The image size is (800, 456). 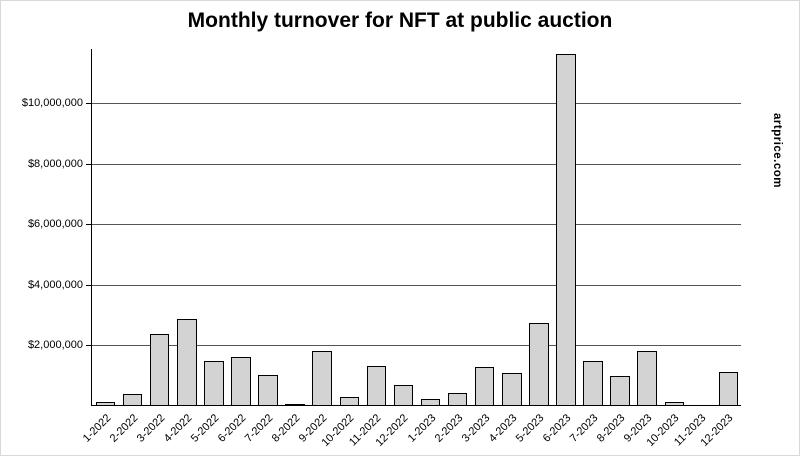 What do you see at coordinates (349, 401) in the screenshot?
I see `bar-10-2022` at bounding box center [349, 401].